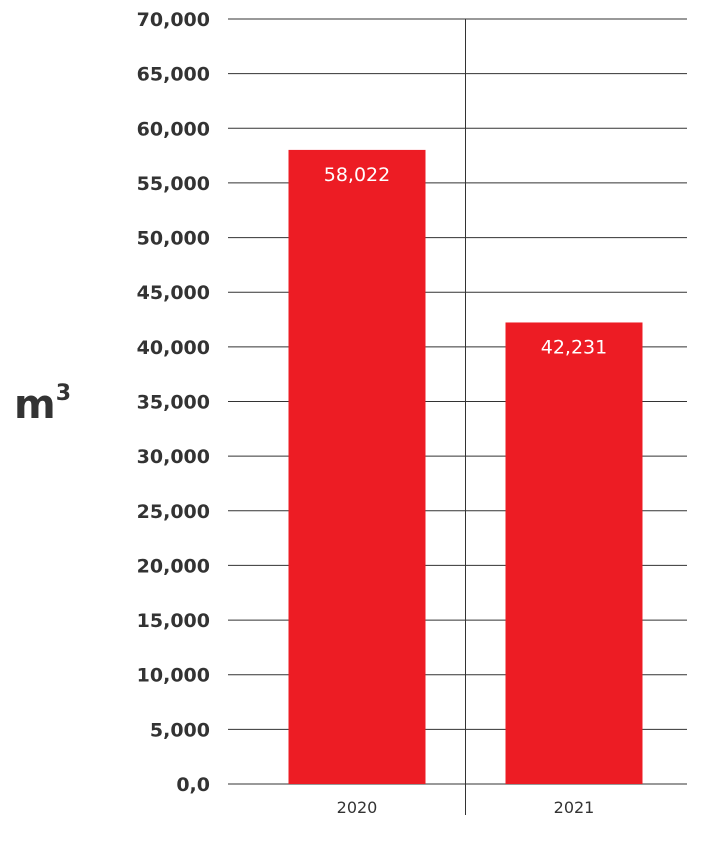 This screenshot has width=707, height=843. What do you see at coordinates (173, 184) in the screenshot?
I see `y-tick-label: 55,000` at bounding box center [173, 184].